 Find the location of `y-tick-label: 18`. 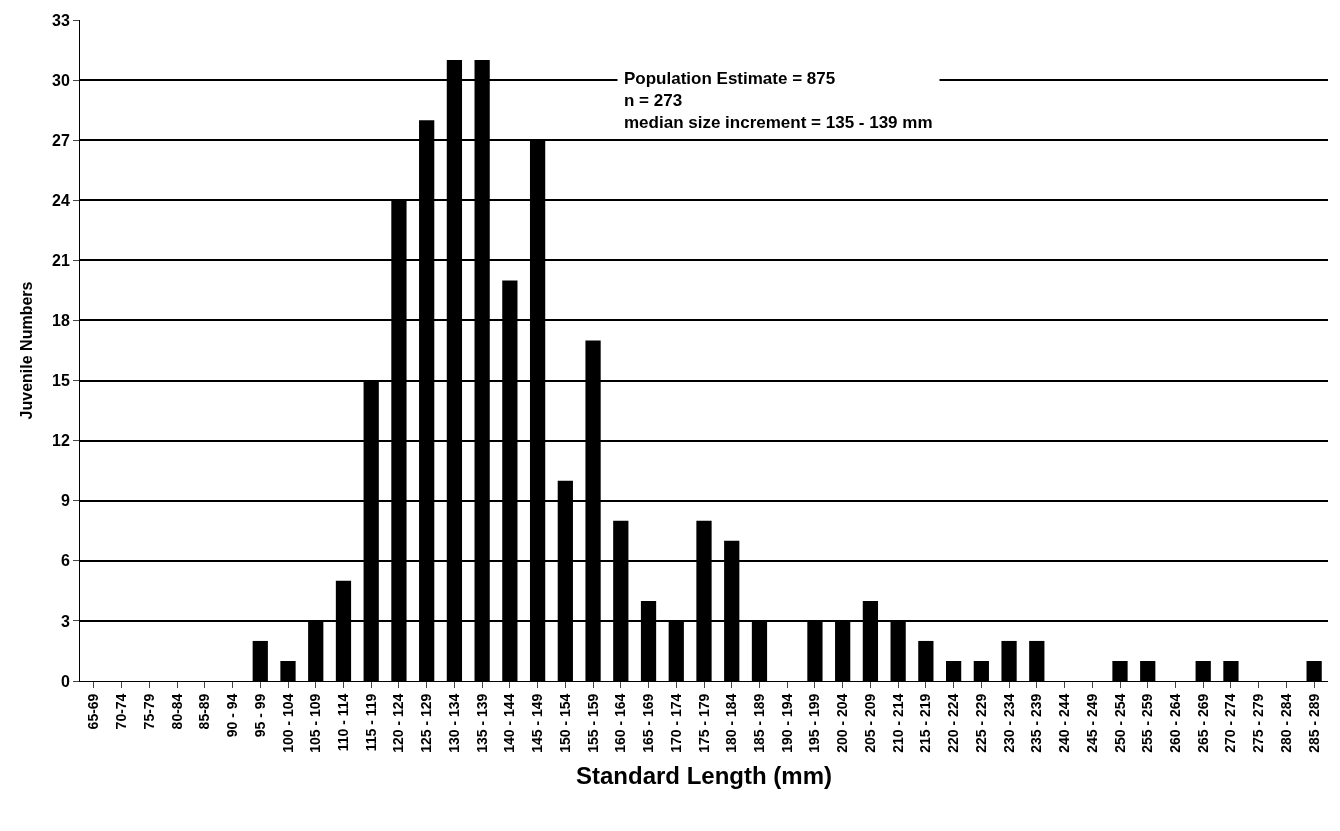

y-tick-label: 18 is located at coordinates (61, 321).